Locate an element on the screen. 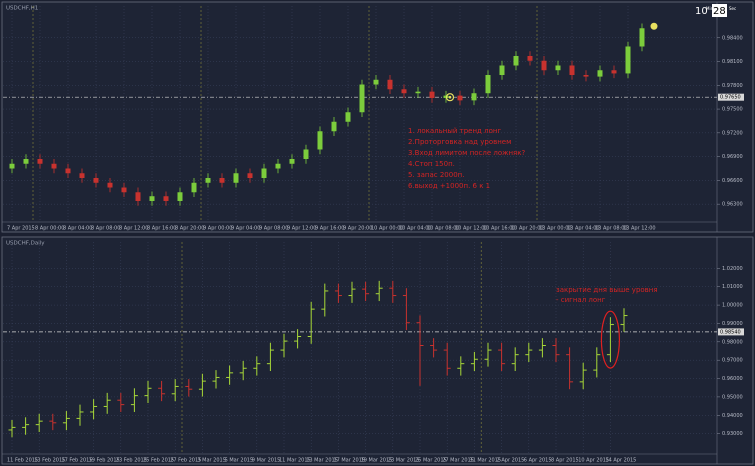  x-tick-label: 9 Mar 2015 is located at coordinates (266, 461).